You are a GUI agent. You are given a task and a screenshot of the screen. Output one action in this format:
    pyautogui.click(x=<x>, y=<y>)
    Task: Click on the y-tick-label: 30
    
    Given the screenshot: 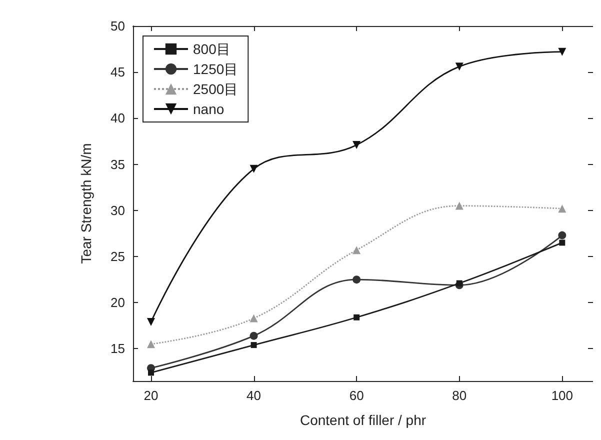 What is the action you would take?
    pyautogui.click(x=117, y=210)
    